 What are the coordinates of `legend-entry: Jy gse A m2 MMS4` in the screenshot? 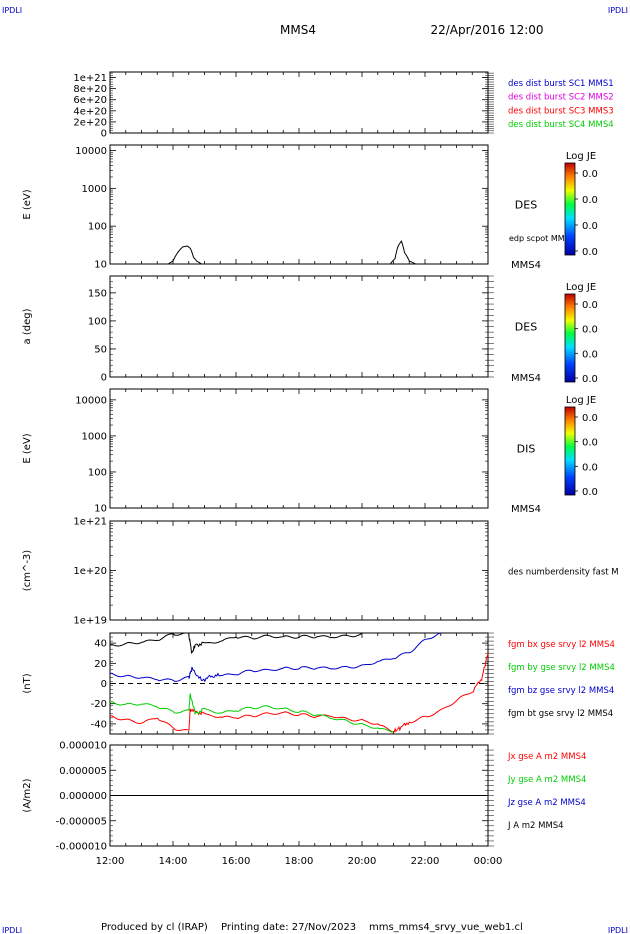 It's located at (546, 780).